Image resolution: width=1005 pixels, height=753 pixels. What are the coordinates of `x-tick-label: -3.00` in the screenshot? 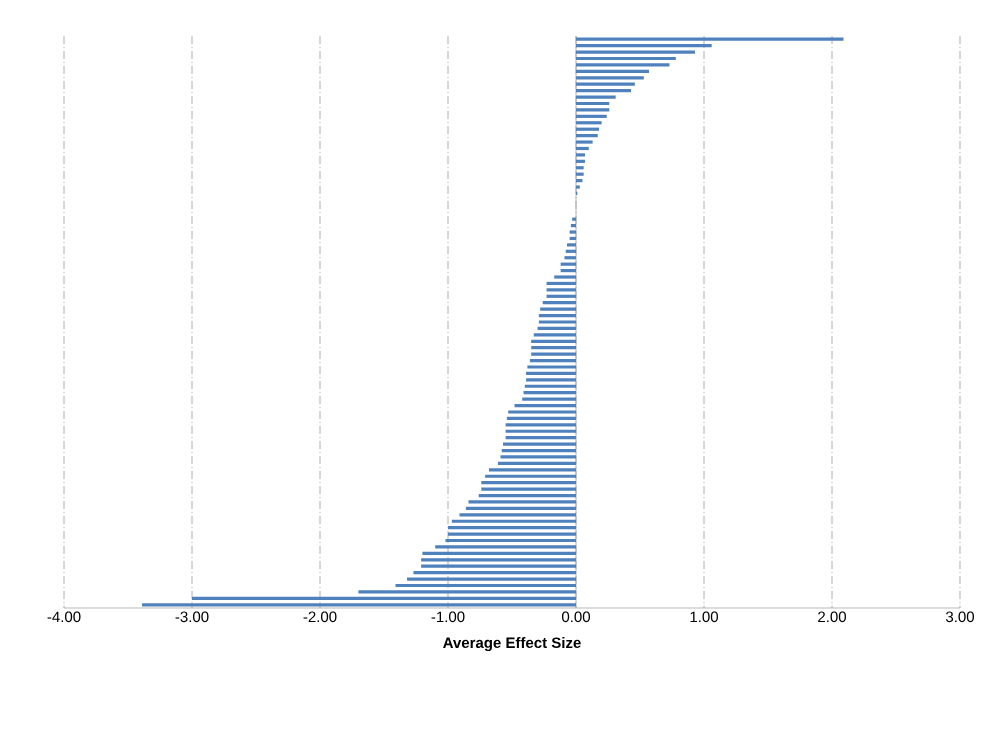 It's located at (192, 617).